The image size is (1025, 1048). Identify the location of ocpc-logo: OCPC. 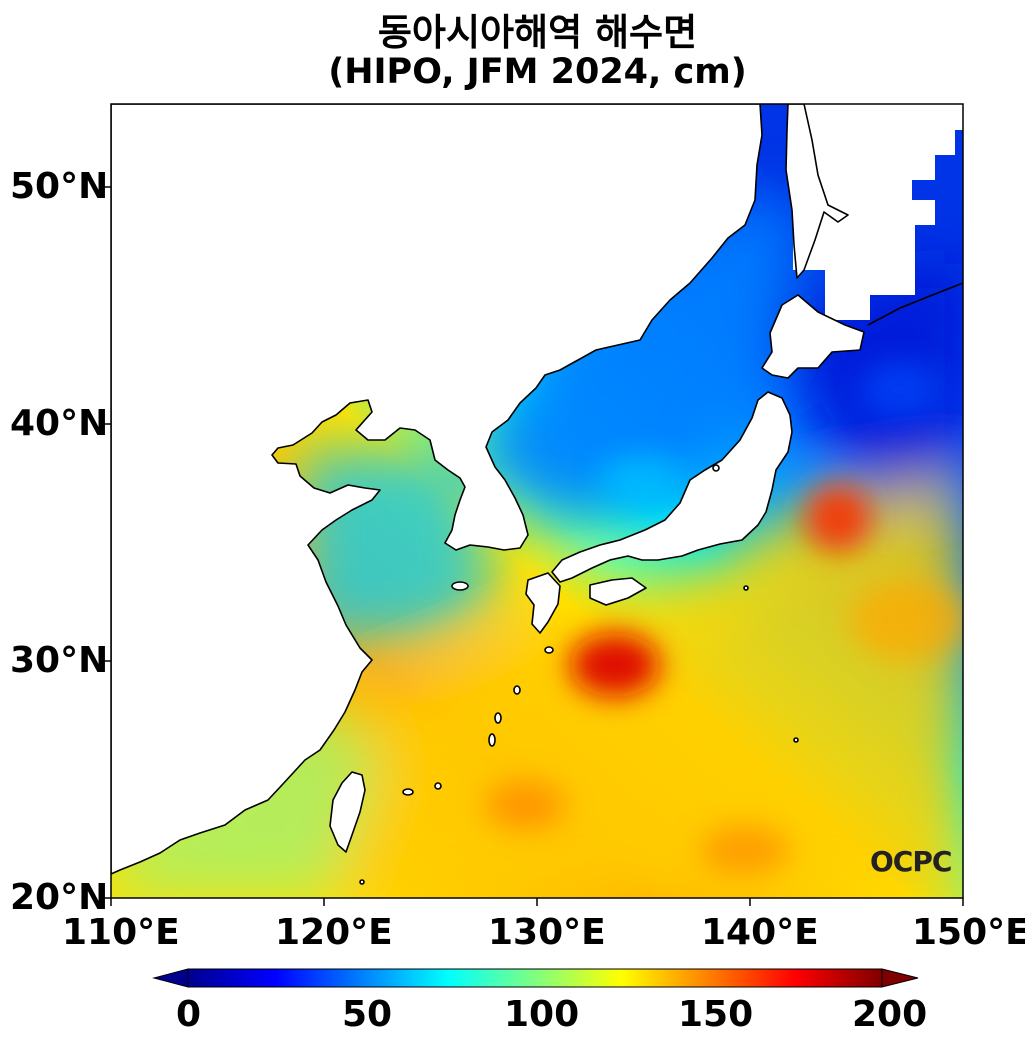
(911, 861).